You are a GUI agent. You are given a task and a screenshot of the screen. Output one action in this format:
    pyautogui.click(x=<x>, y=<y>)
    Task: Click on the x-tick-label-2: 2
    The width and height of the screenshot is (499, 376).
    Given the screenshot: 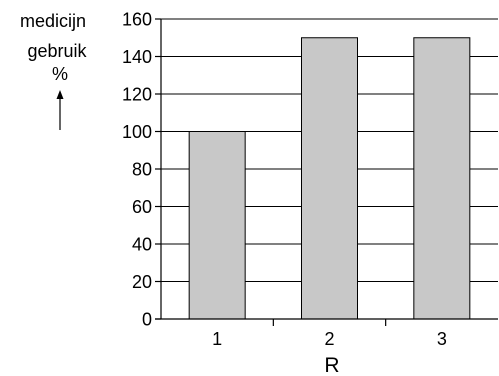 What is the action you would take?
    pyautogui.click(x=329, y=339)
    